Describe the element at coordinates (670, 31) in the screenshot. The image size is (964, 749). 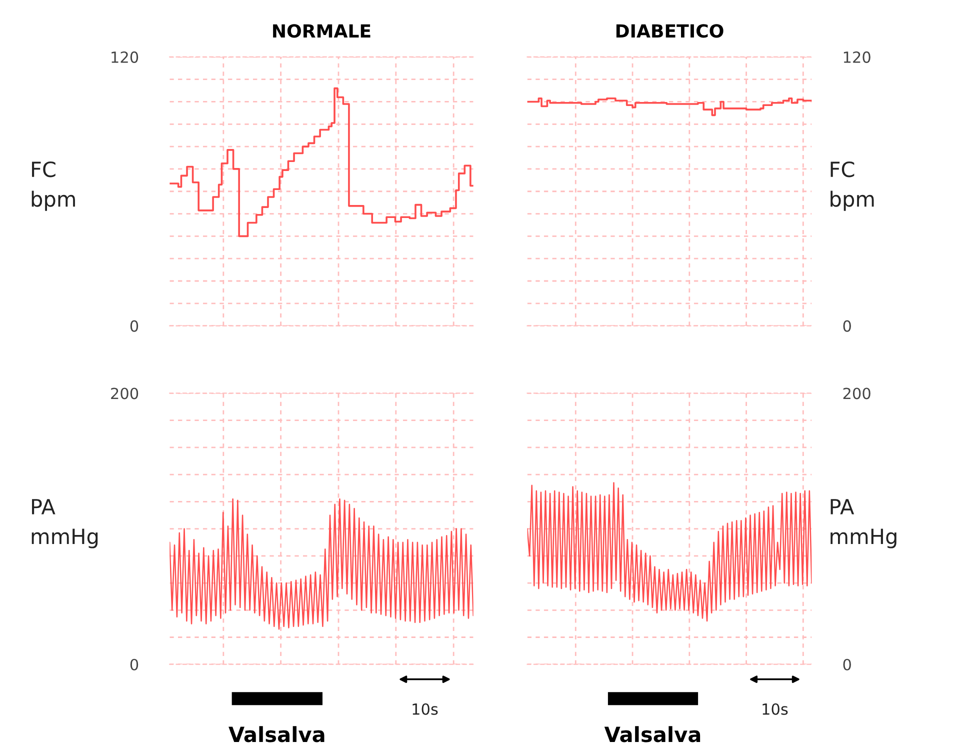
I see `chart-title: DIABETICO` at that location.